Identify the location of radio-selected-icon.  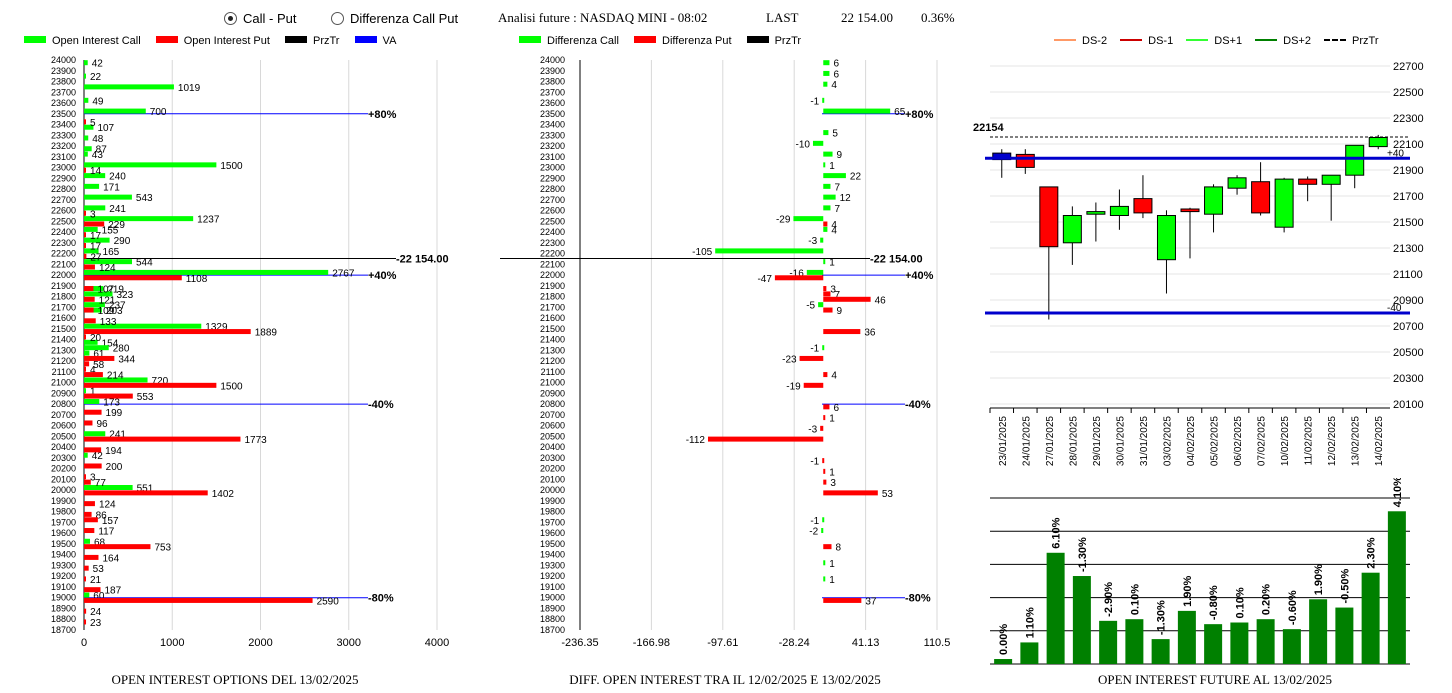
(230, 18).